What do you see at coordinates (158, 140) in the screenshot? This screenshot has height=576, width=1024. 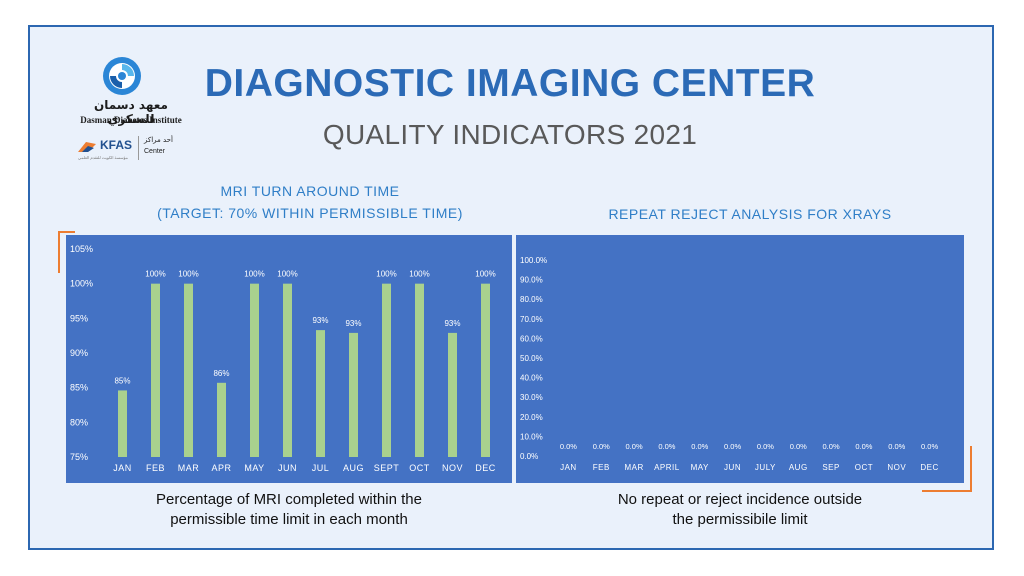 I see `partner-arabic: أحد مراكز` at bounding box center [158, 140].